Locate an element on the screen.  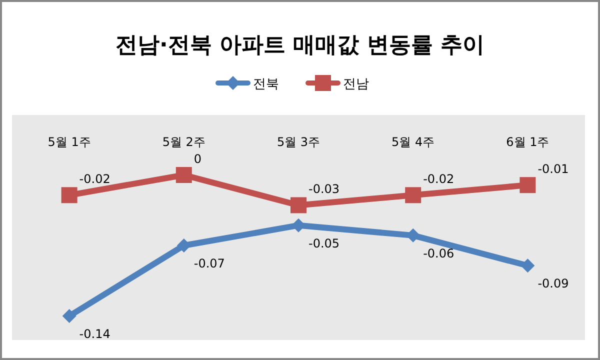
legend-label: 전북 is located at coordinates (266, 84).